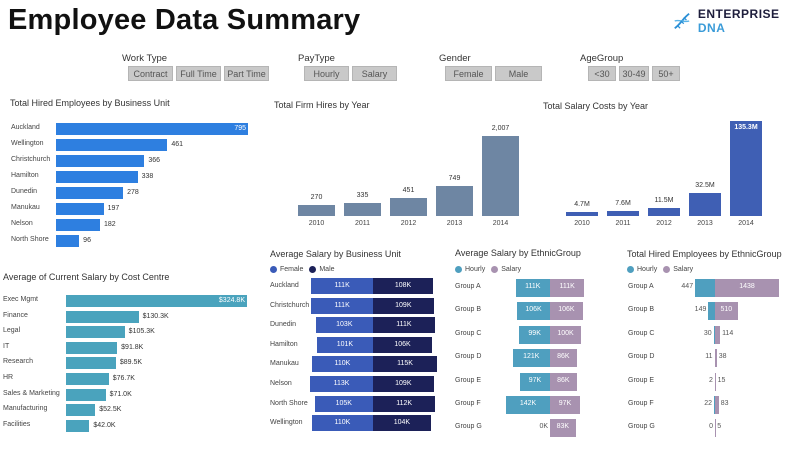  I want to click on tick-label-2010: 2010, so click(316, 223).